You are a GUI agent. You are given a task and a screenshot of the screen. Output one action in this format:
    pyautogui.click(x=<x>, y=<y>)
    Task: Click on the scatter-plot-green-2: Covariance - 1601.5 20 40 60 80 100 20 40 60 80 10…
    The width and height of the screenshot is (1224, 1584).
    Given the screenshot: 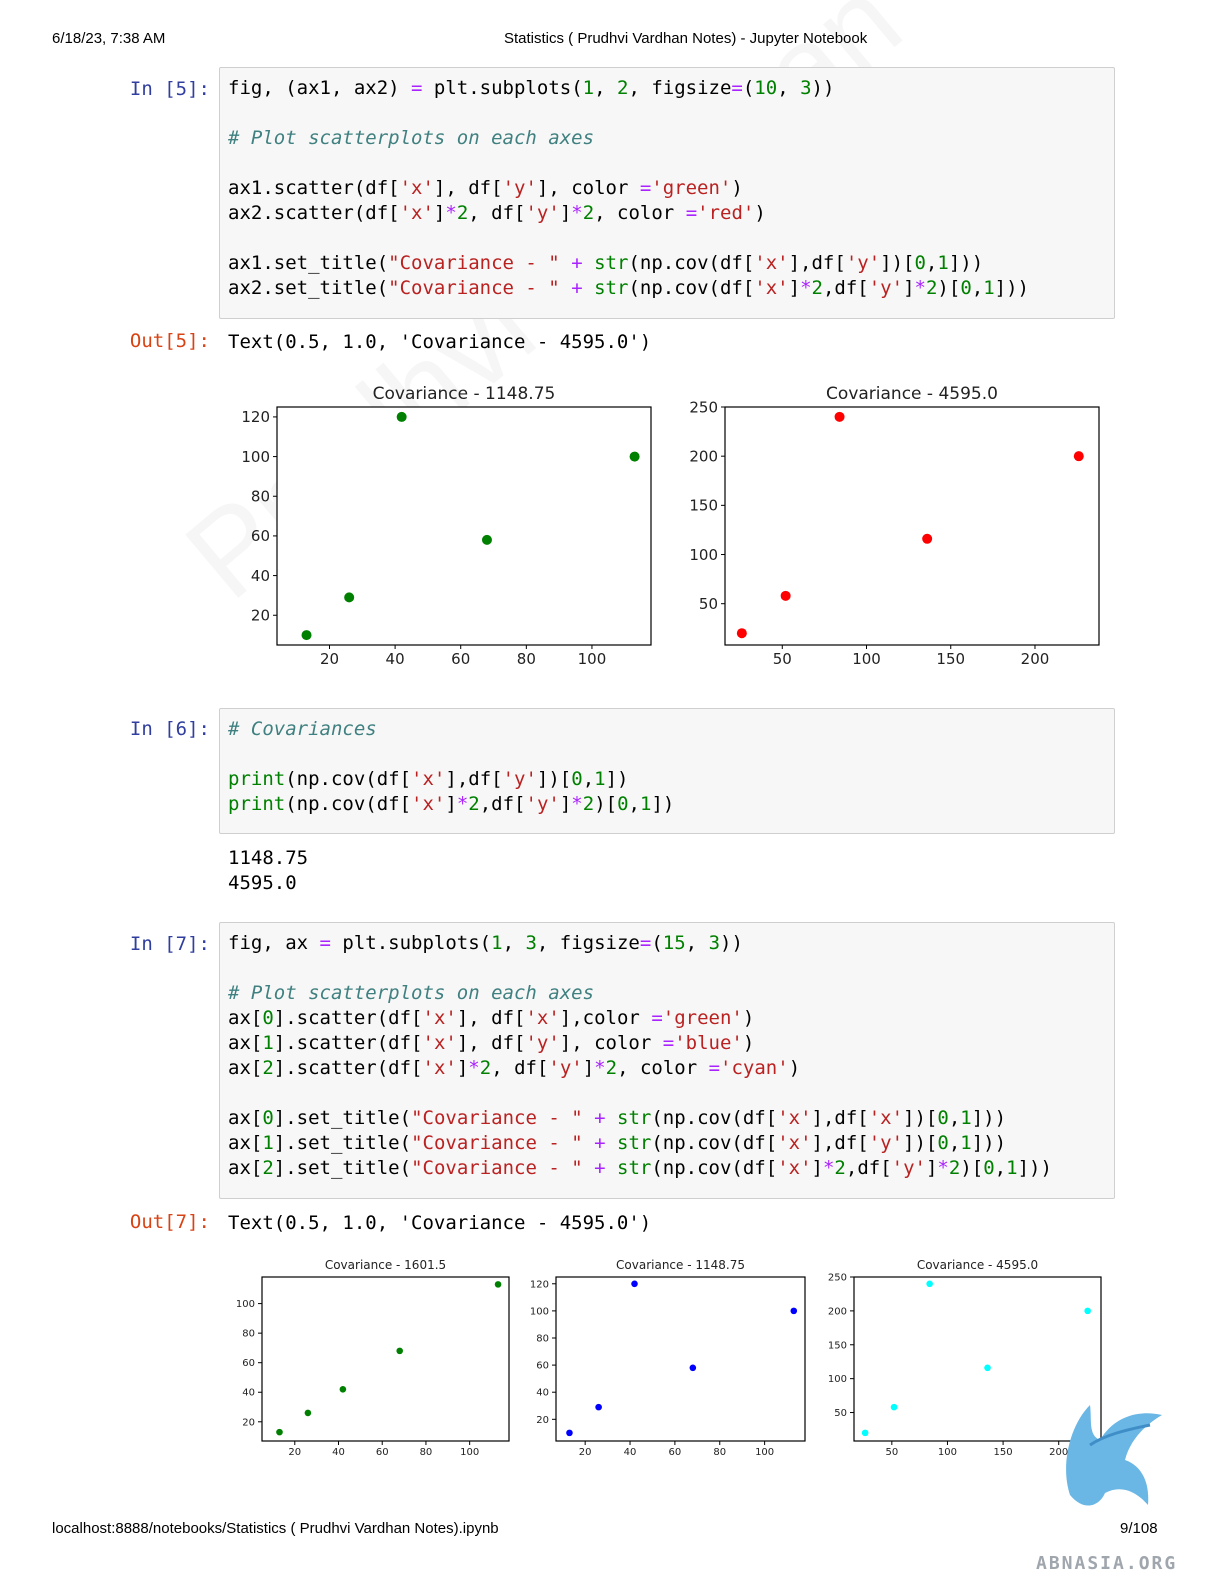 What is the action you would take?
    pyautogui.click(x=373, y=1358)
    